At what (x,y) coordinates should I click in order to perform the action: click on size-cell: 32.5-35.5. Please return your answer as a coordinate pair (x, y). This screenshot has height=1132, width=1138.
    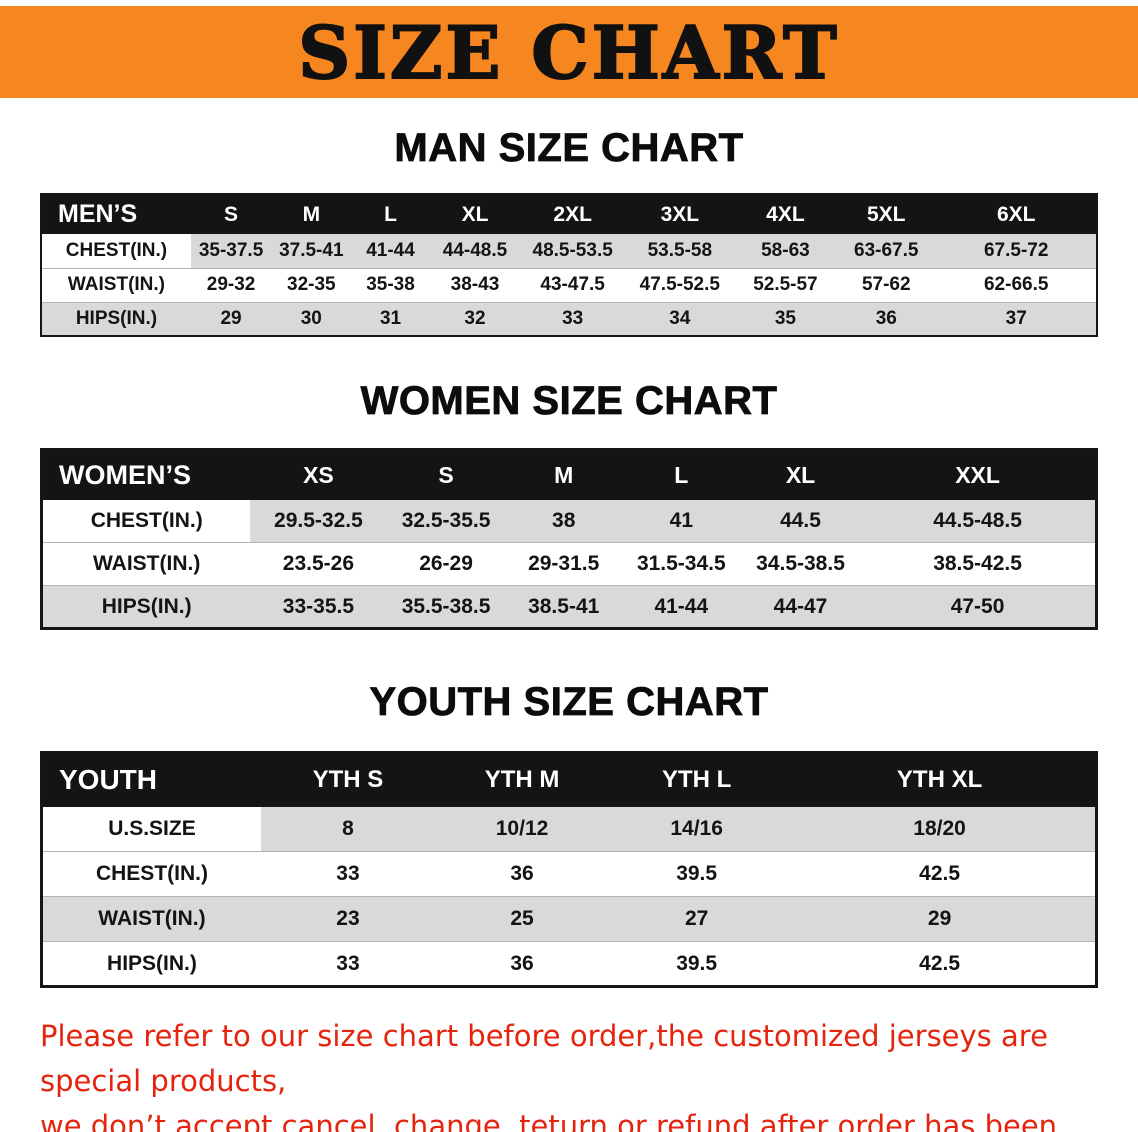
    Looking at the image, I should click on (446, 521).